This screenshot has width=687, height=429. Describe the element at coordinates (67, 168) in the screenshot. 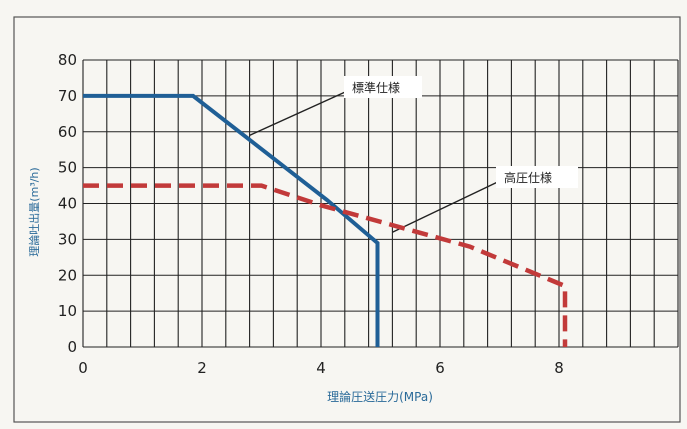

I see `y-tick-label: 50` at that location.